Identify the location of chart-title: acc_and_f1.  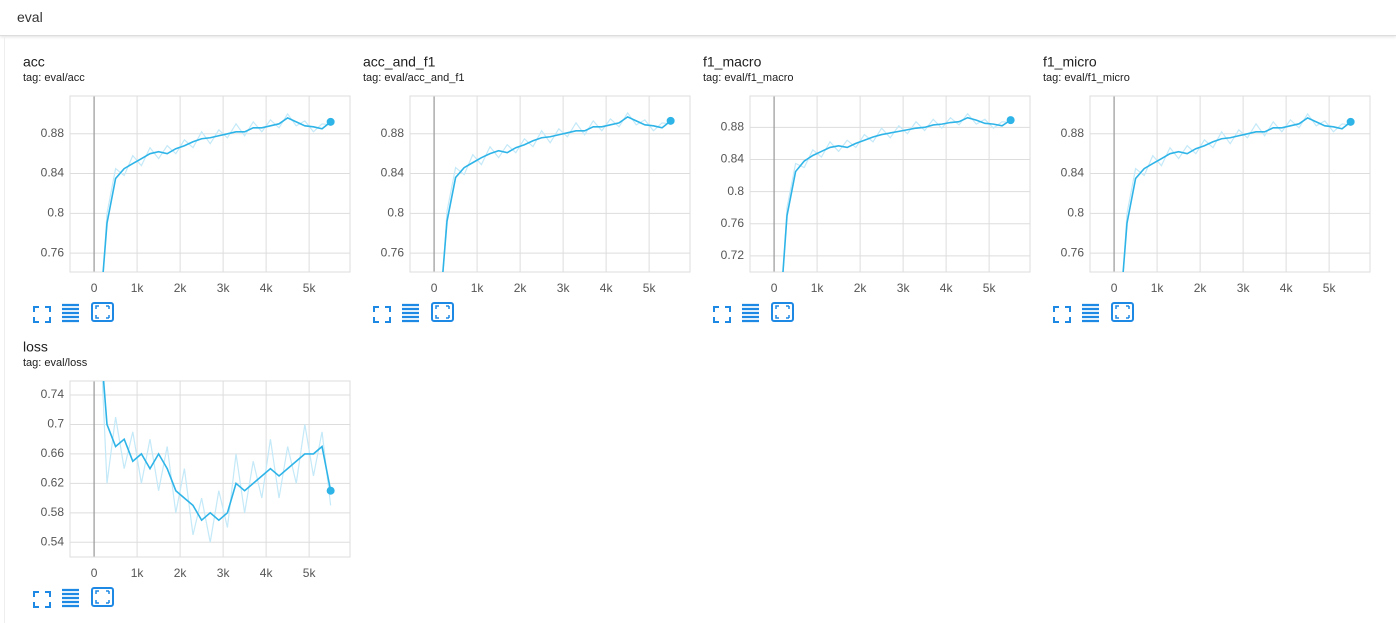
(399, 62).